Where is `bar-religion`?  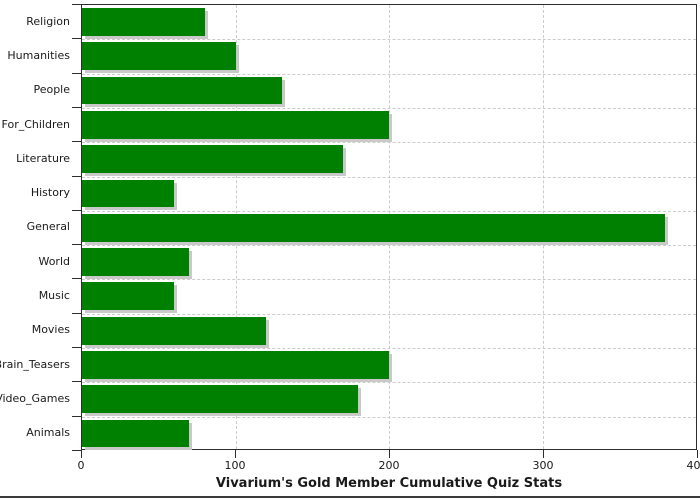
bar-religion is located at coordinates (143, 22).